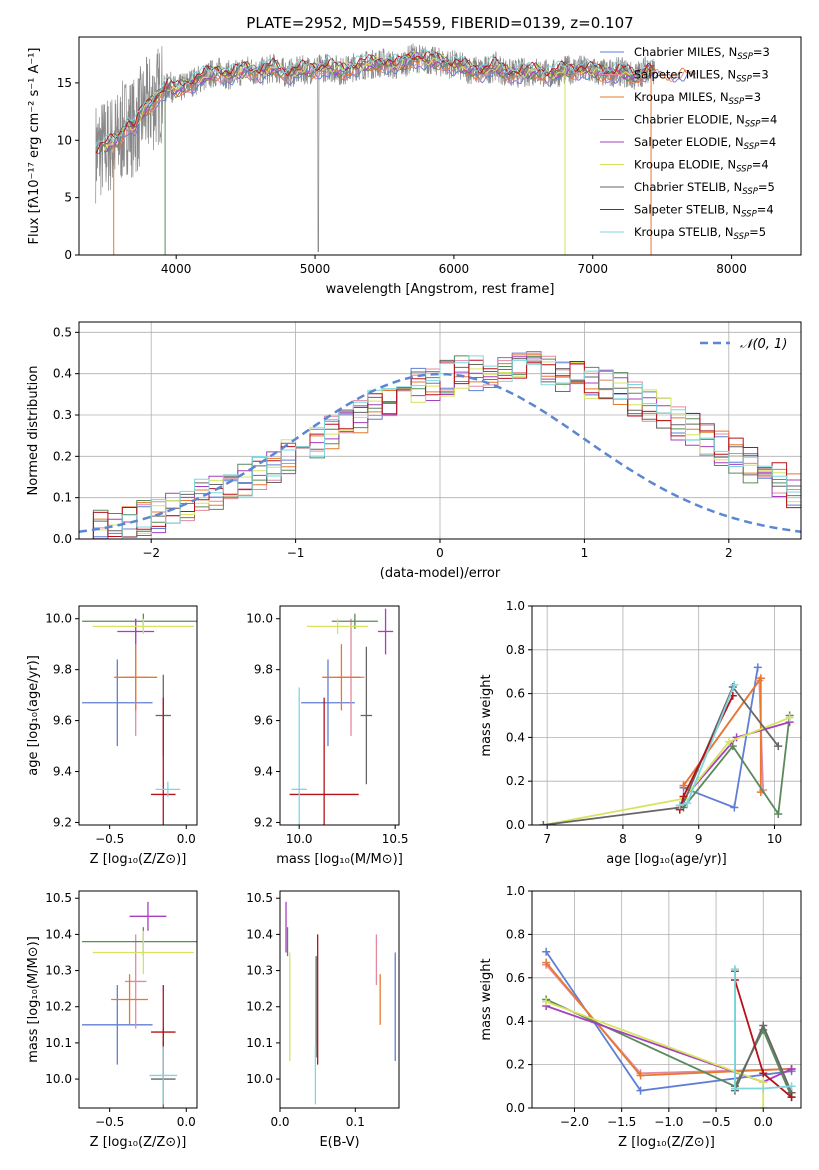  I want to click on weight-line-kroupa-elodie, so click(666, 769).